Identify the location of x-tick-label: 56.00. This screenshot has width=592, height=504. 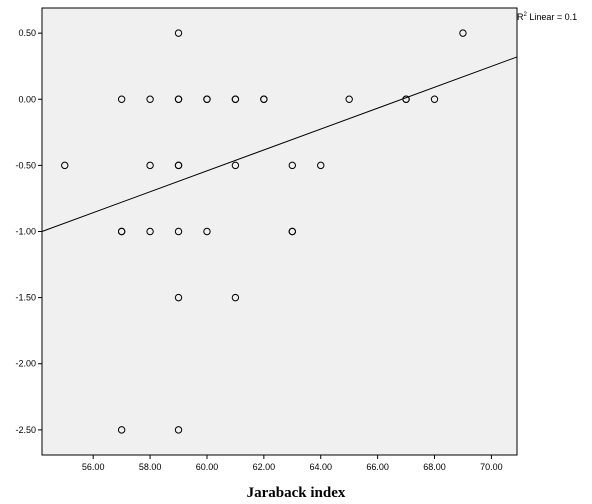
(93, 467).